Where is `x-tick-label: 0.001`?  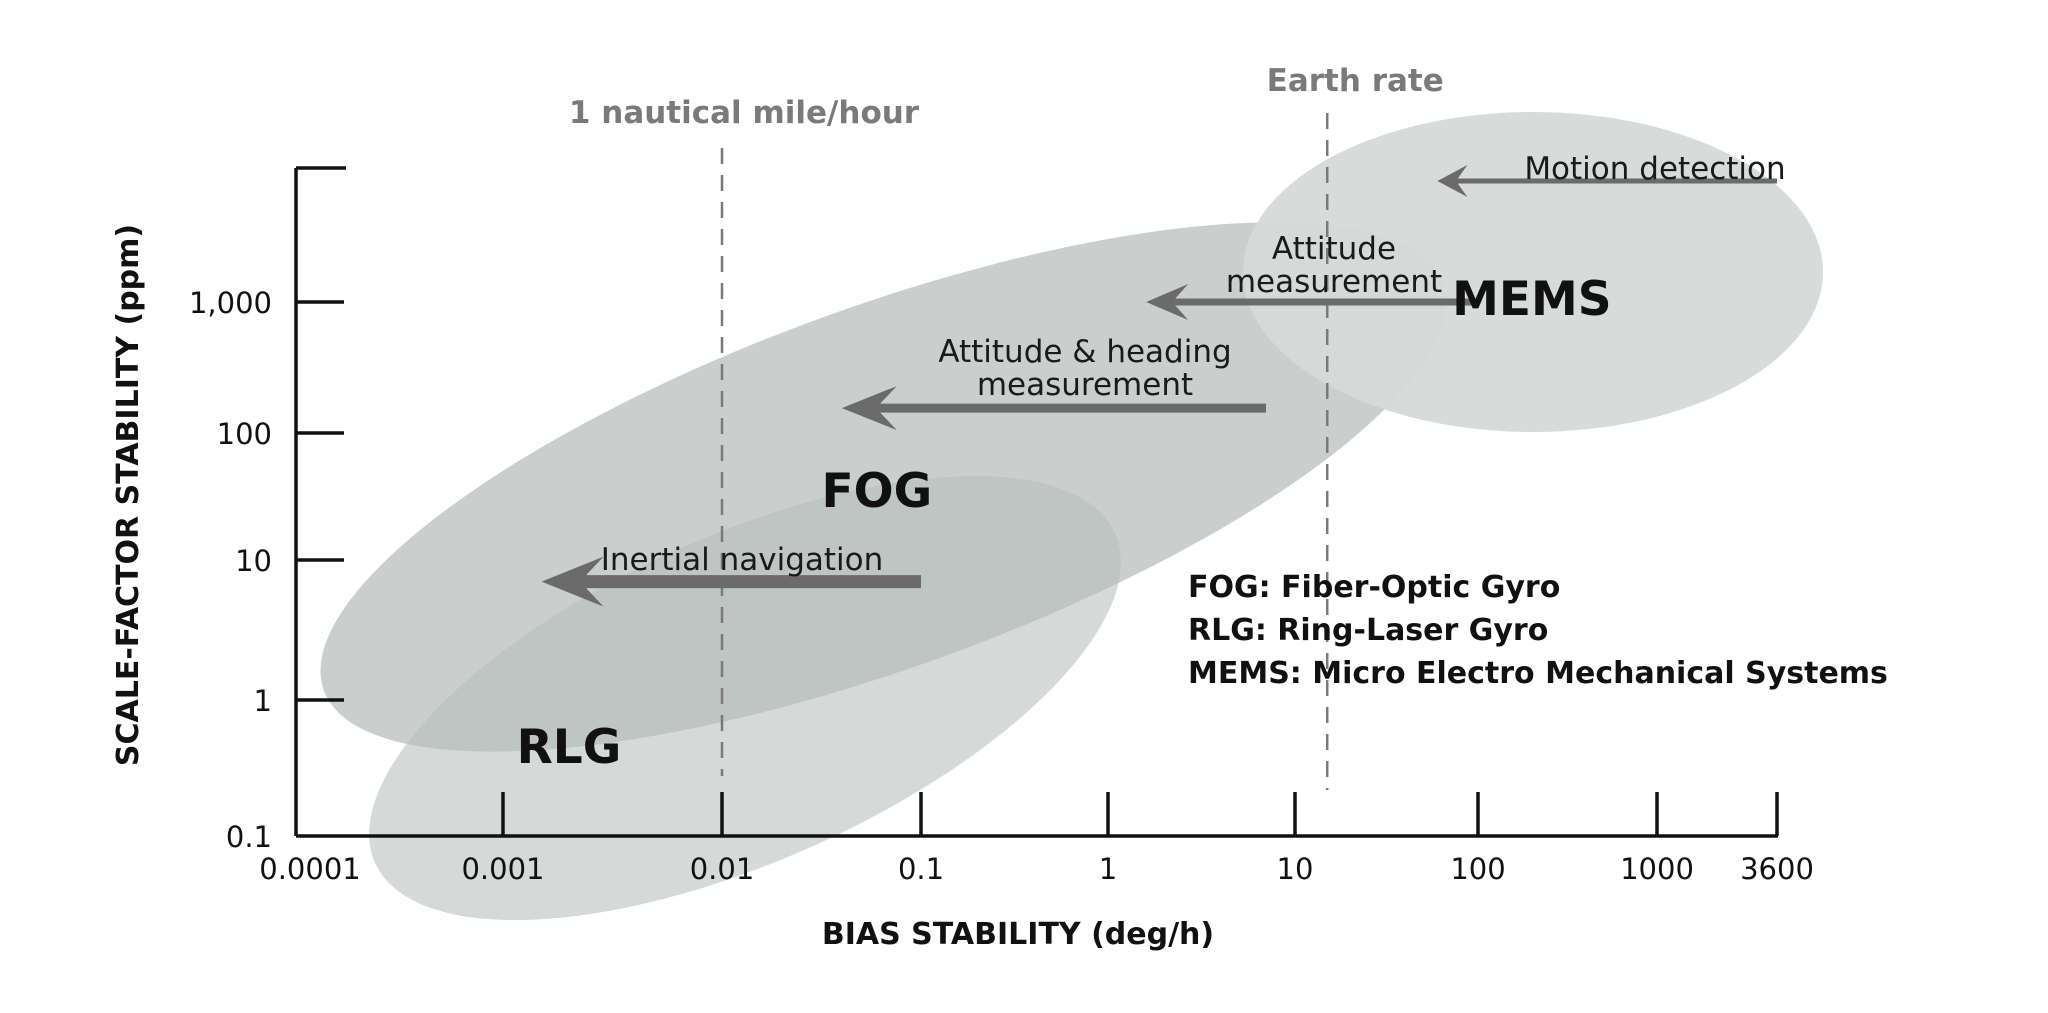
x-tick-label: 0.001 is located at coordinates (502, 869).